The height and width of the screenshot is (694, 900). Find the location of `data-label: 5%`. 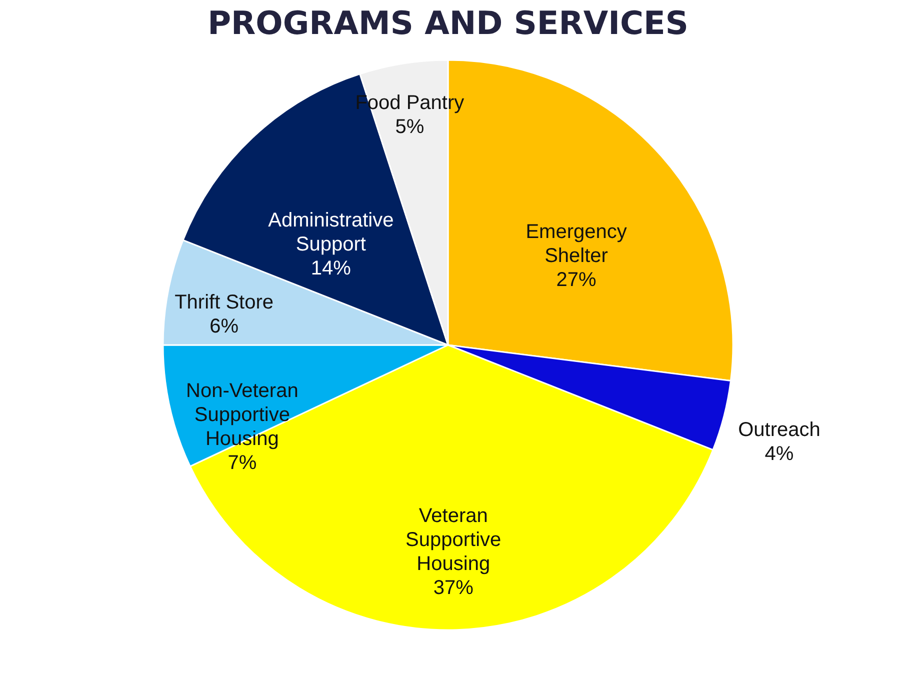

data-label: 5% is located at coordinates (409, 127).